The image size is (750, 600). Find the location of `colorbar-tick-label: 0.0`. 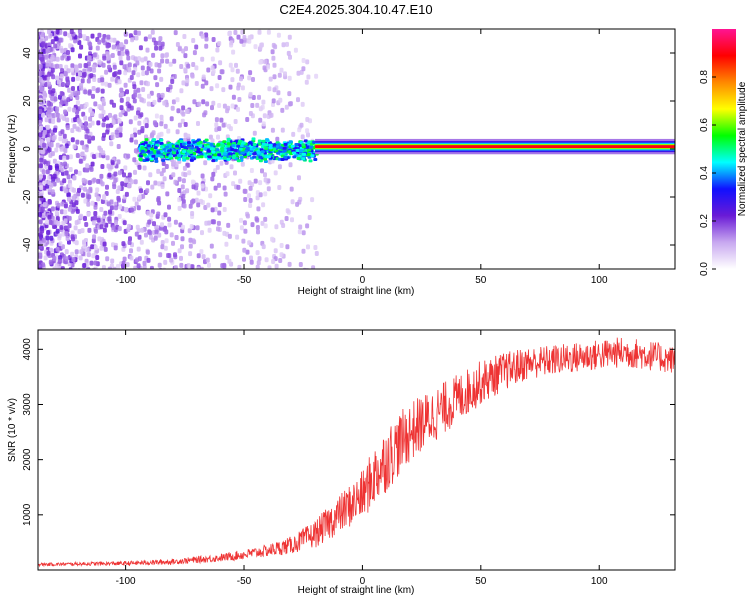

colorbar-tick-label: 0.0 is located at coordinates (704, 269).